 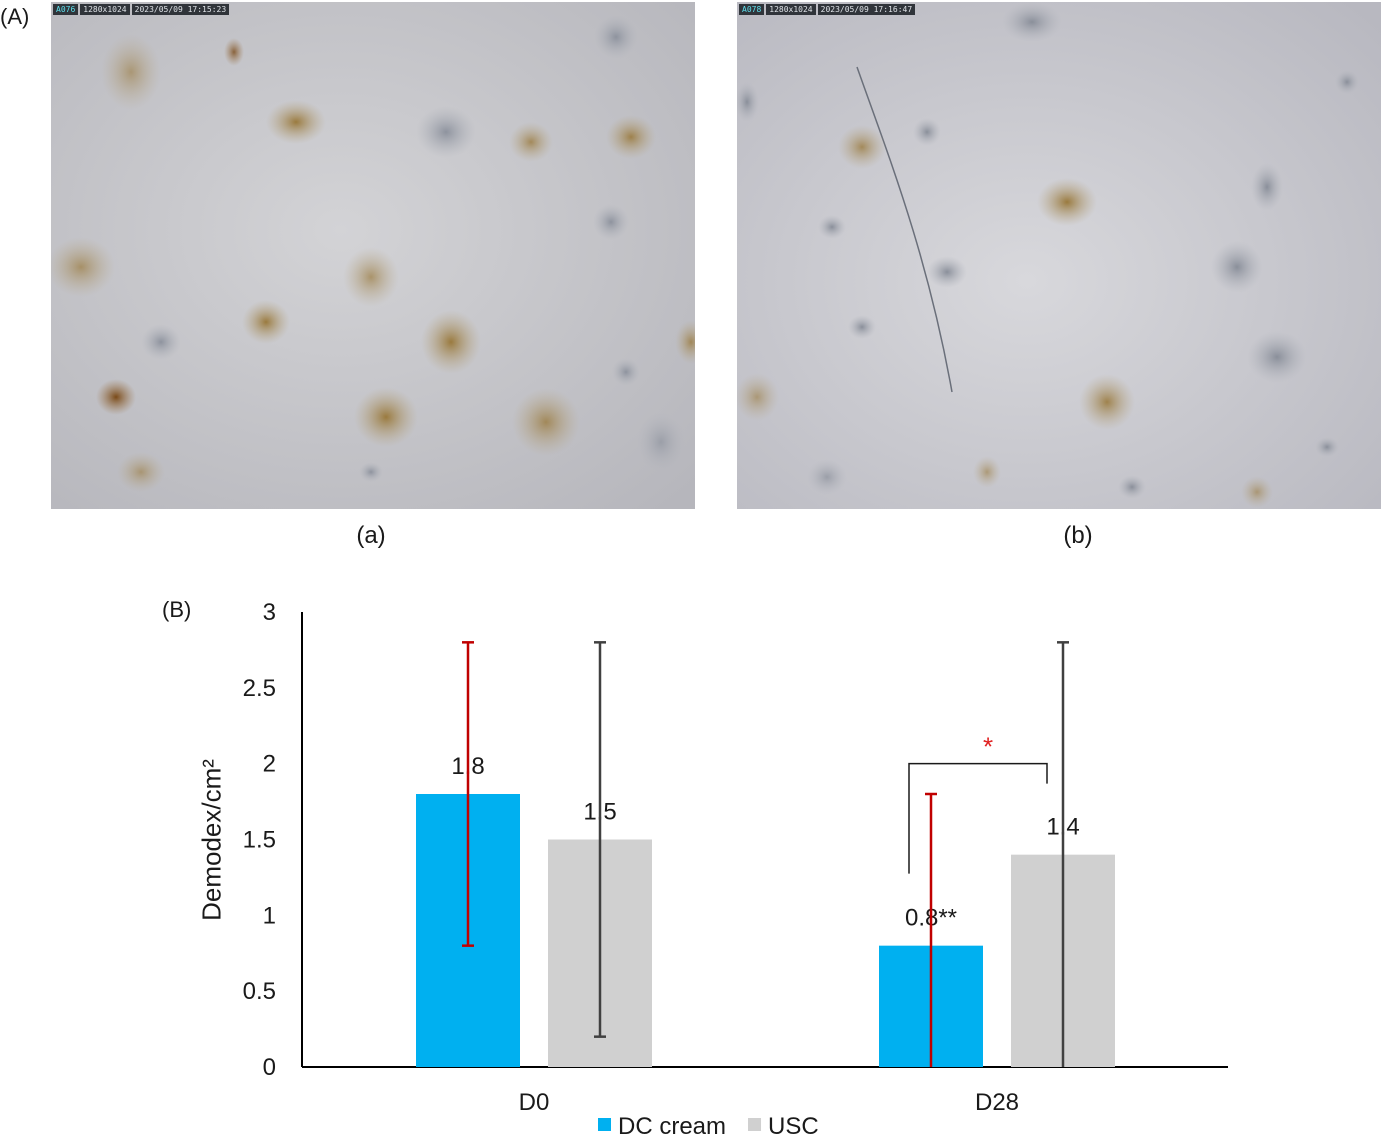 What do you see at coordinates (269, 612) in the screenshot?
I see `y-tick-label: 3` at bounding box center [269, 612].